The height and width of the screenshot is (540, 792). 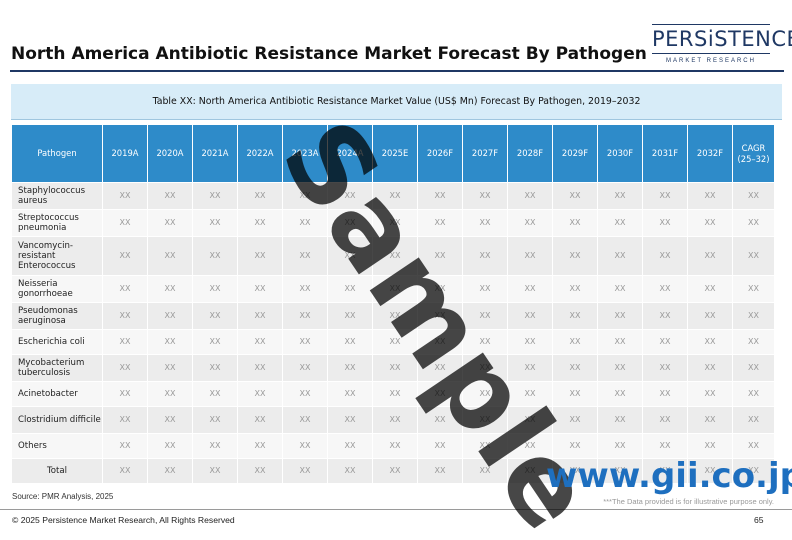 What do you see at coordinates (440, 153) in the screenshot?
I see `header-column: 2026F` at bounding box center [440, 153].